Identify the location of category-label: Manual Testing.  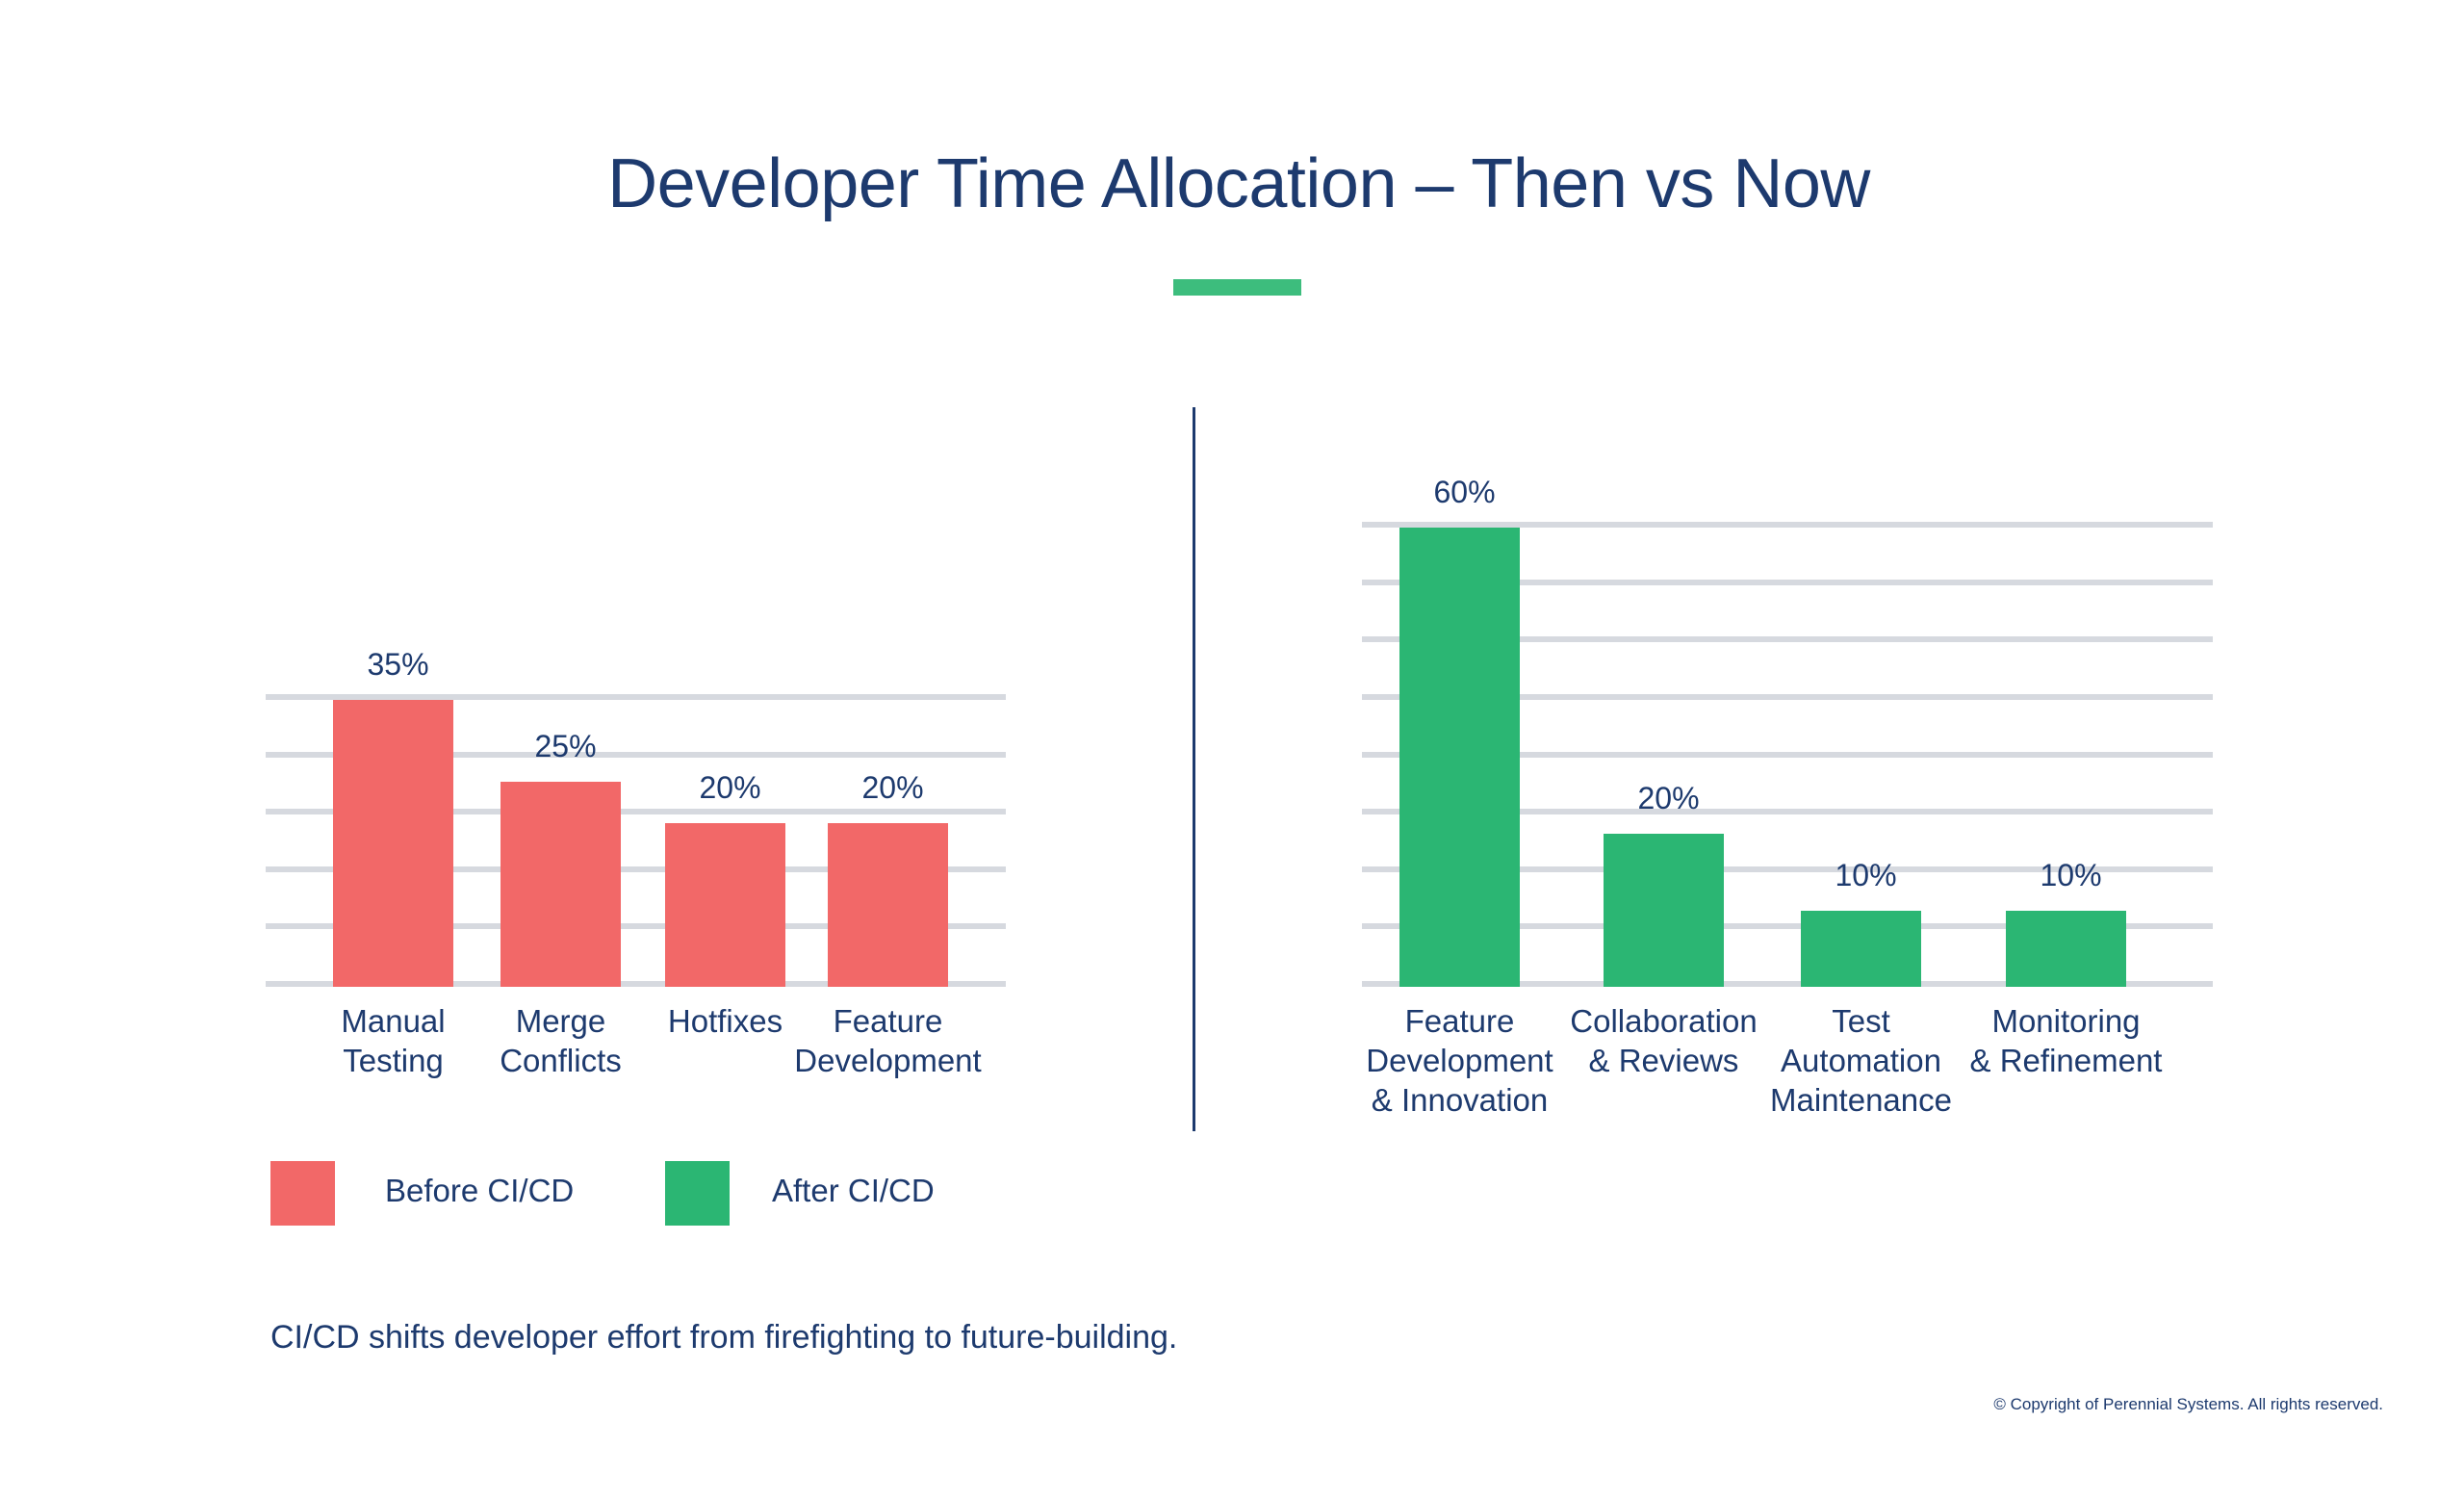
(393, 1040).